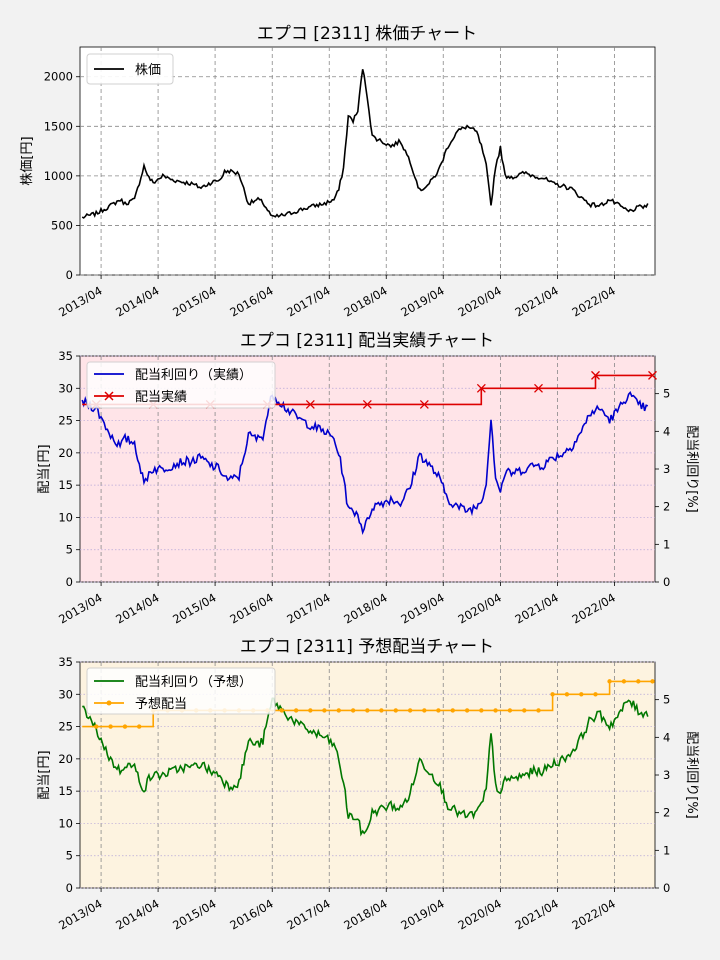 This screenshot has height=960, width=720. What do you see at coordinates (109, 396) in the screenshot?
I see `actual-dividend-legend-marker` at bounding box center [109, 396].